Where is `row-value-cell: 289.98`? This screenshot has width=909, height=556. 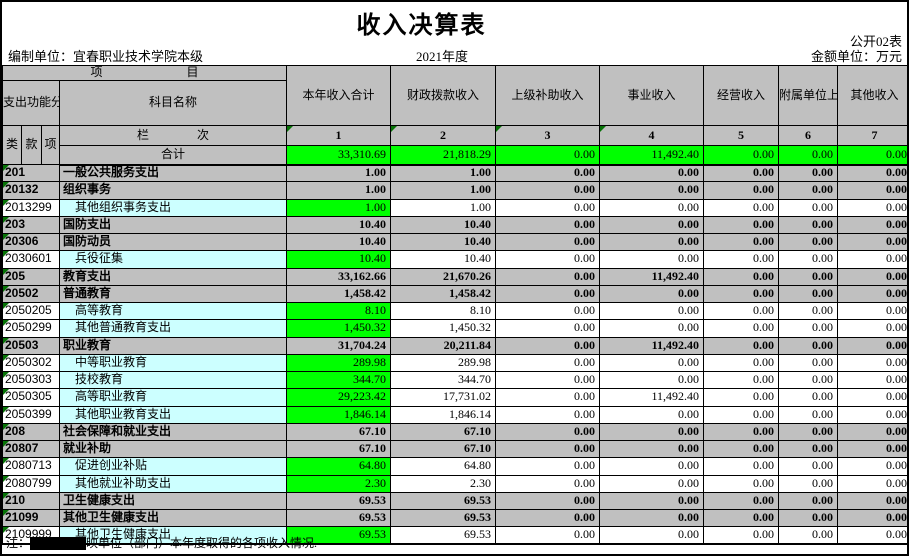
row-value-cell: 289.98 is located at coordinates (339, 363).